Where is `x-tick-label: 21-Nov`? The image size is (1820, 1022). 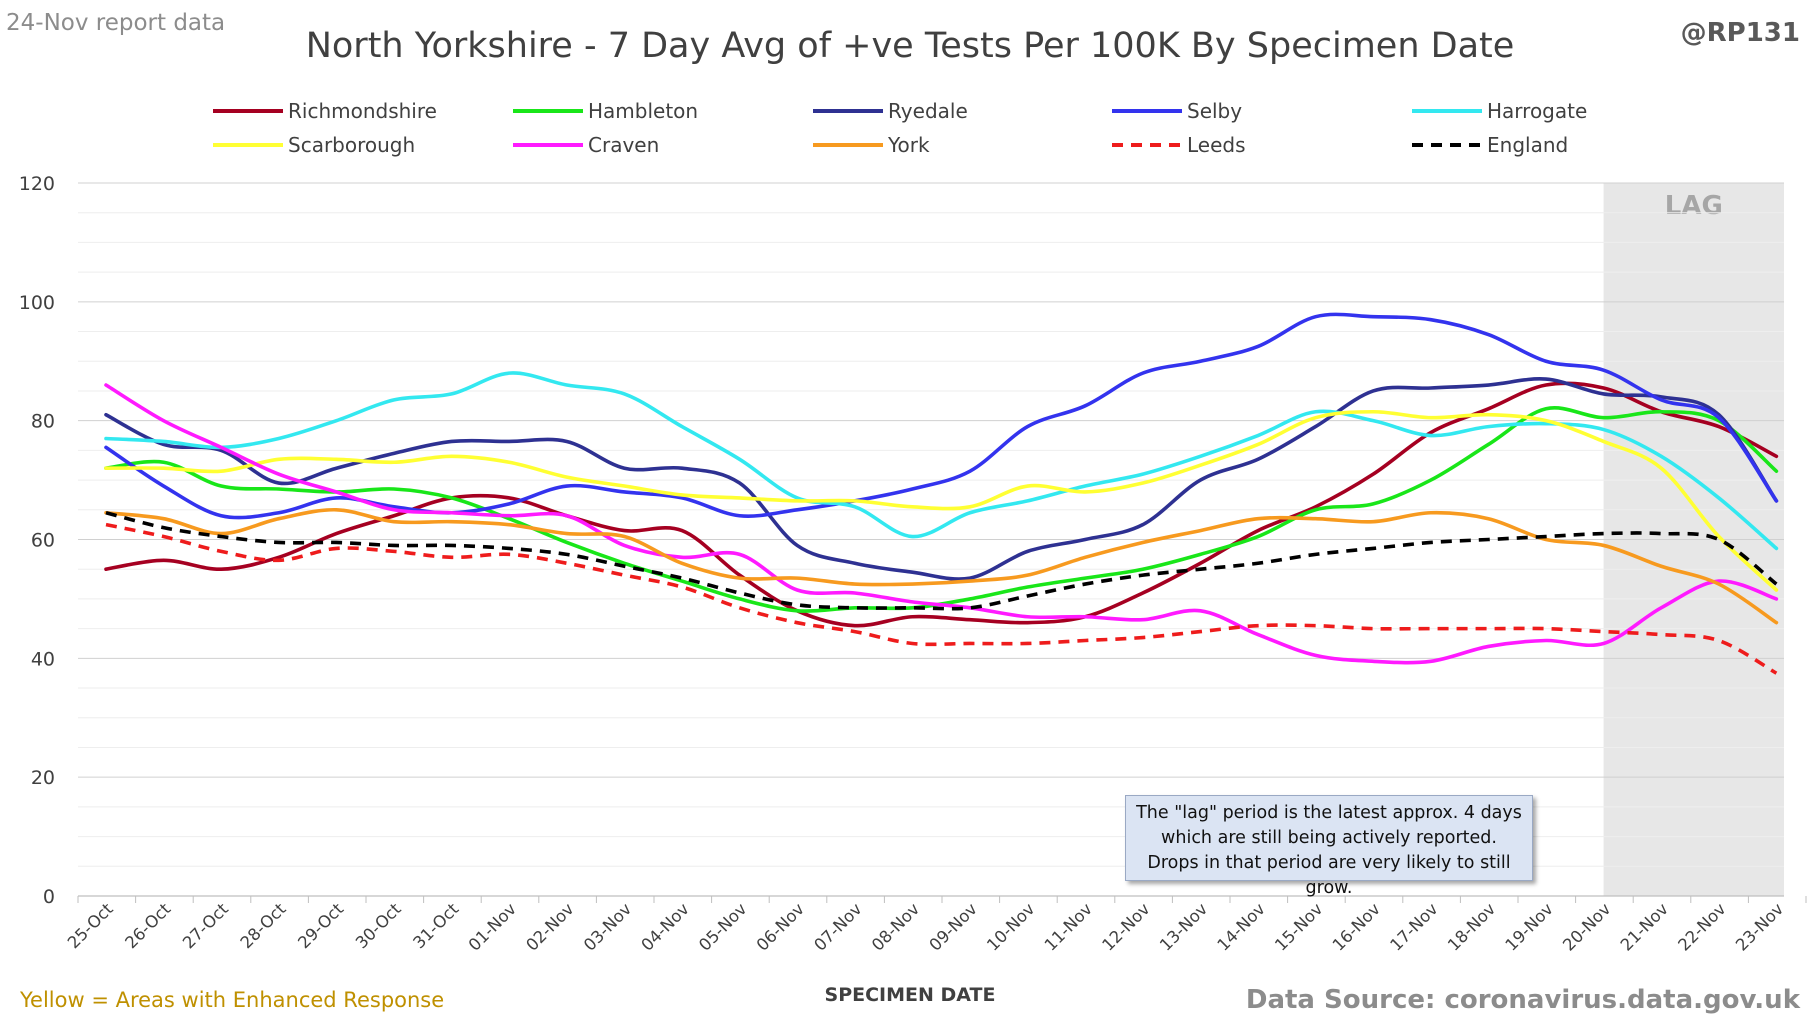
x-tick-label: 21-Nov is located at coordinates (1644, 926).